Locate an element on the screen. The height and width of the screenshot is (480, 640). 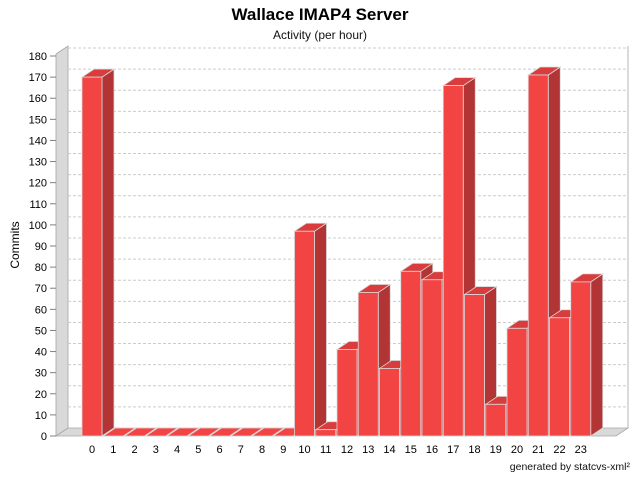
y-tick-label: 50 is located at coordinates (41, 331).